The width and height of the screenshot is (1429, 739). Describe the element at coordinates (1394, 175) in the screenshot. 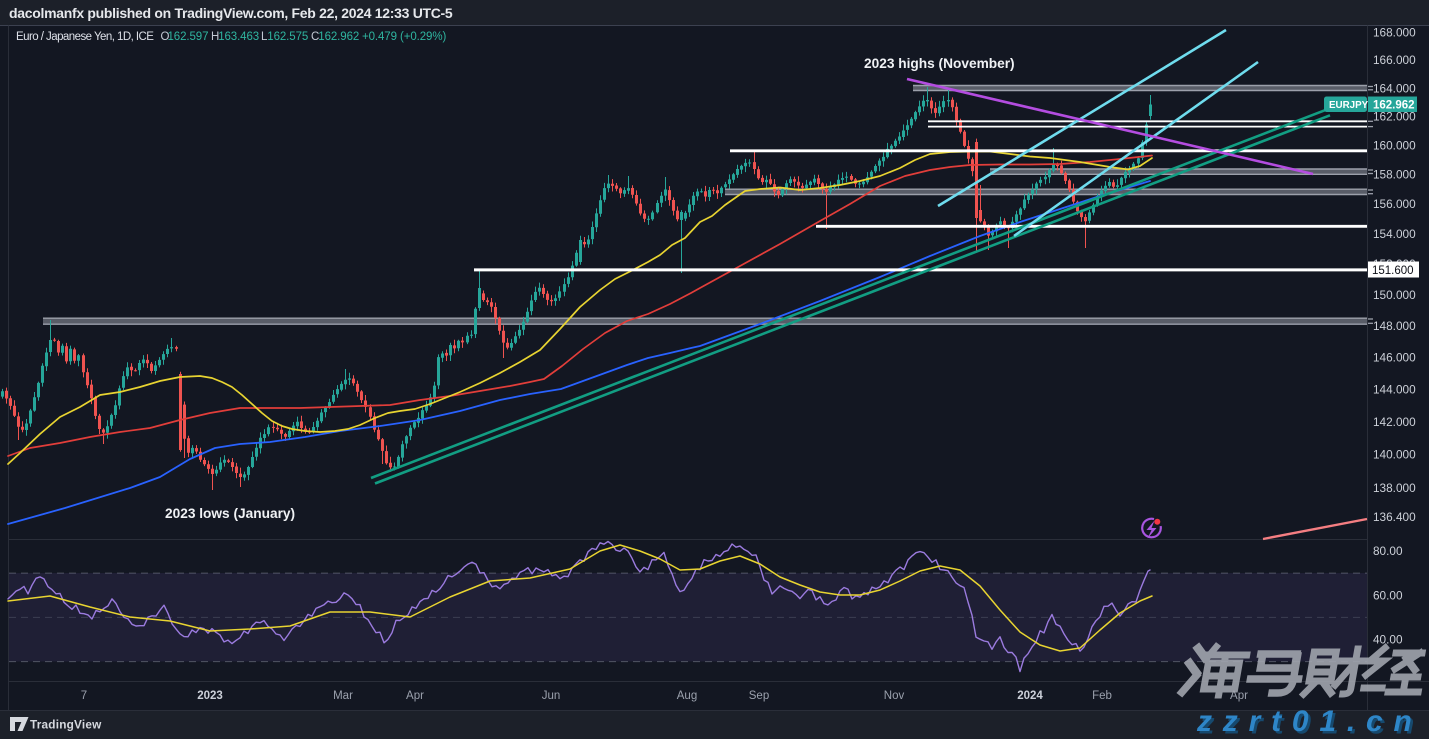

I see `svg-text: 158.000` at that location.